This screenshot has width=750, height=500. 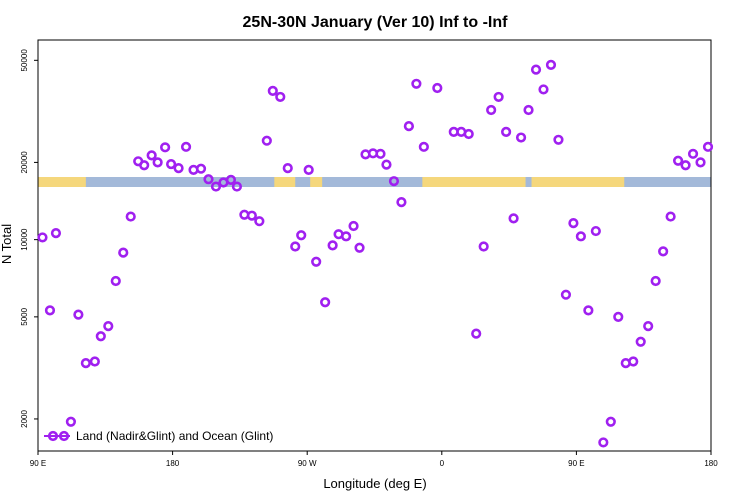 I want to click on y-tick-label: 5000, so click(x=24, y=316).